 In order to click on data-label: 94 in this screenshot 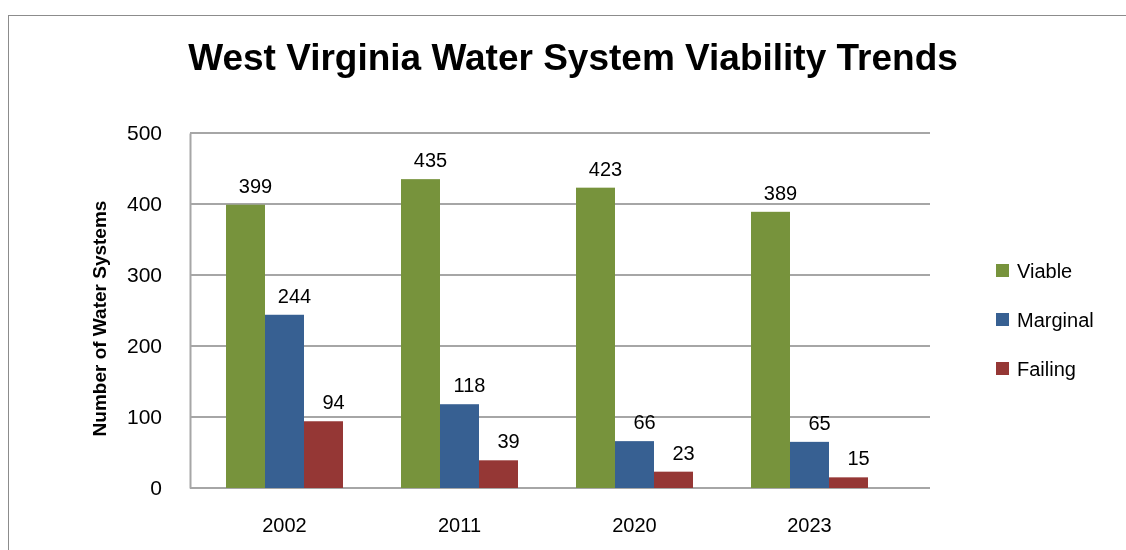, I will do `click(333, 402)`.